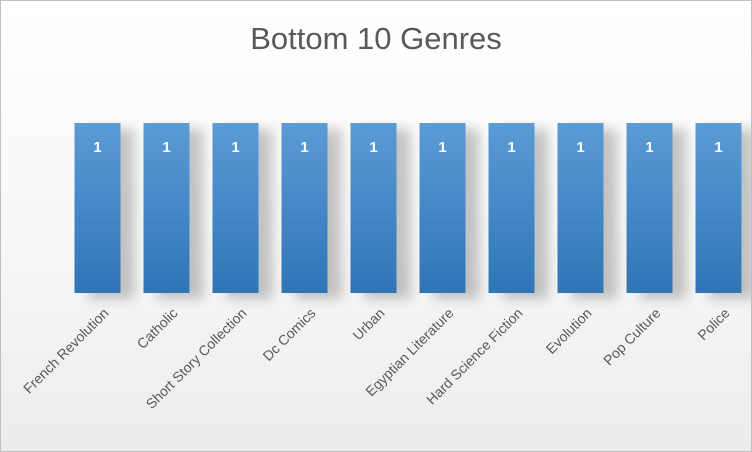 This screenshot has width=752, height=452. I want to click on category-label: Dc Comics, so click(288, 334).